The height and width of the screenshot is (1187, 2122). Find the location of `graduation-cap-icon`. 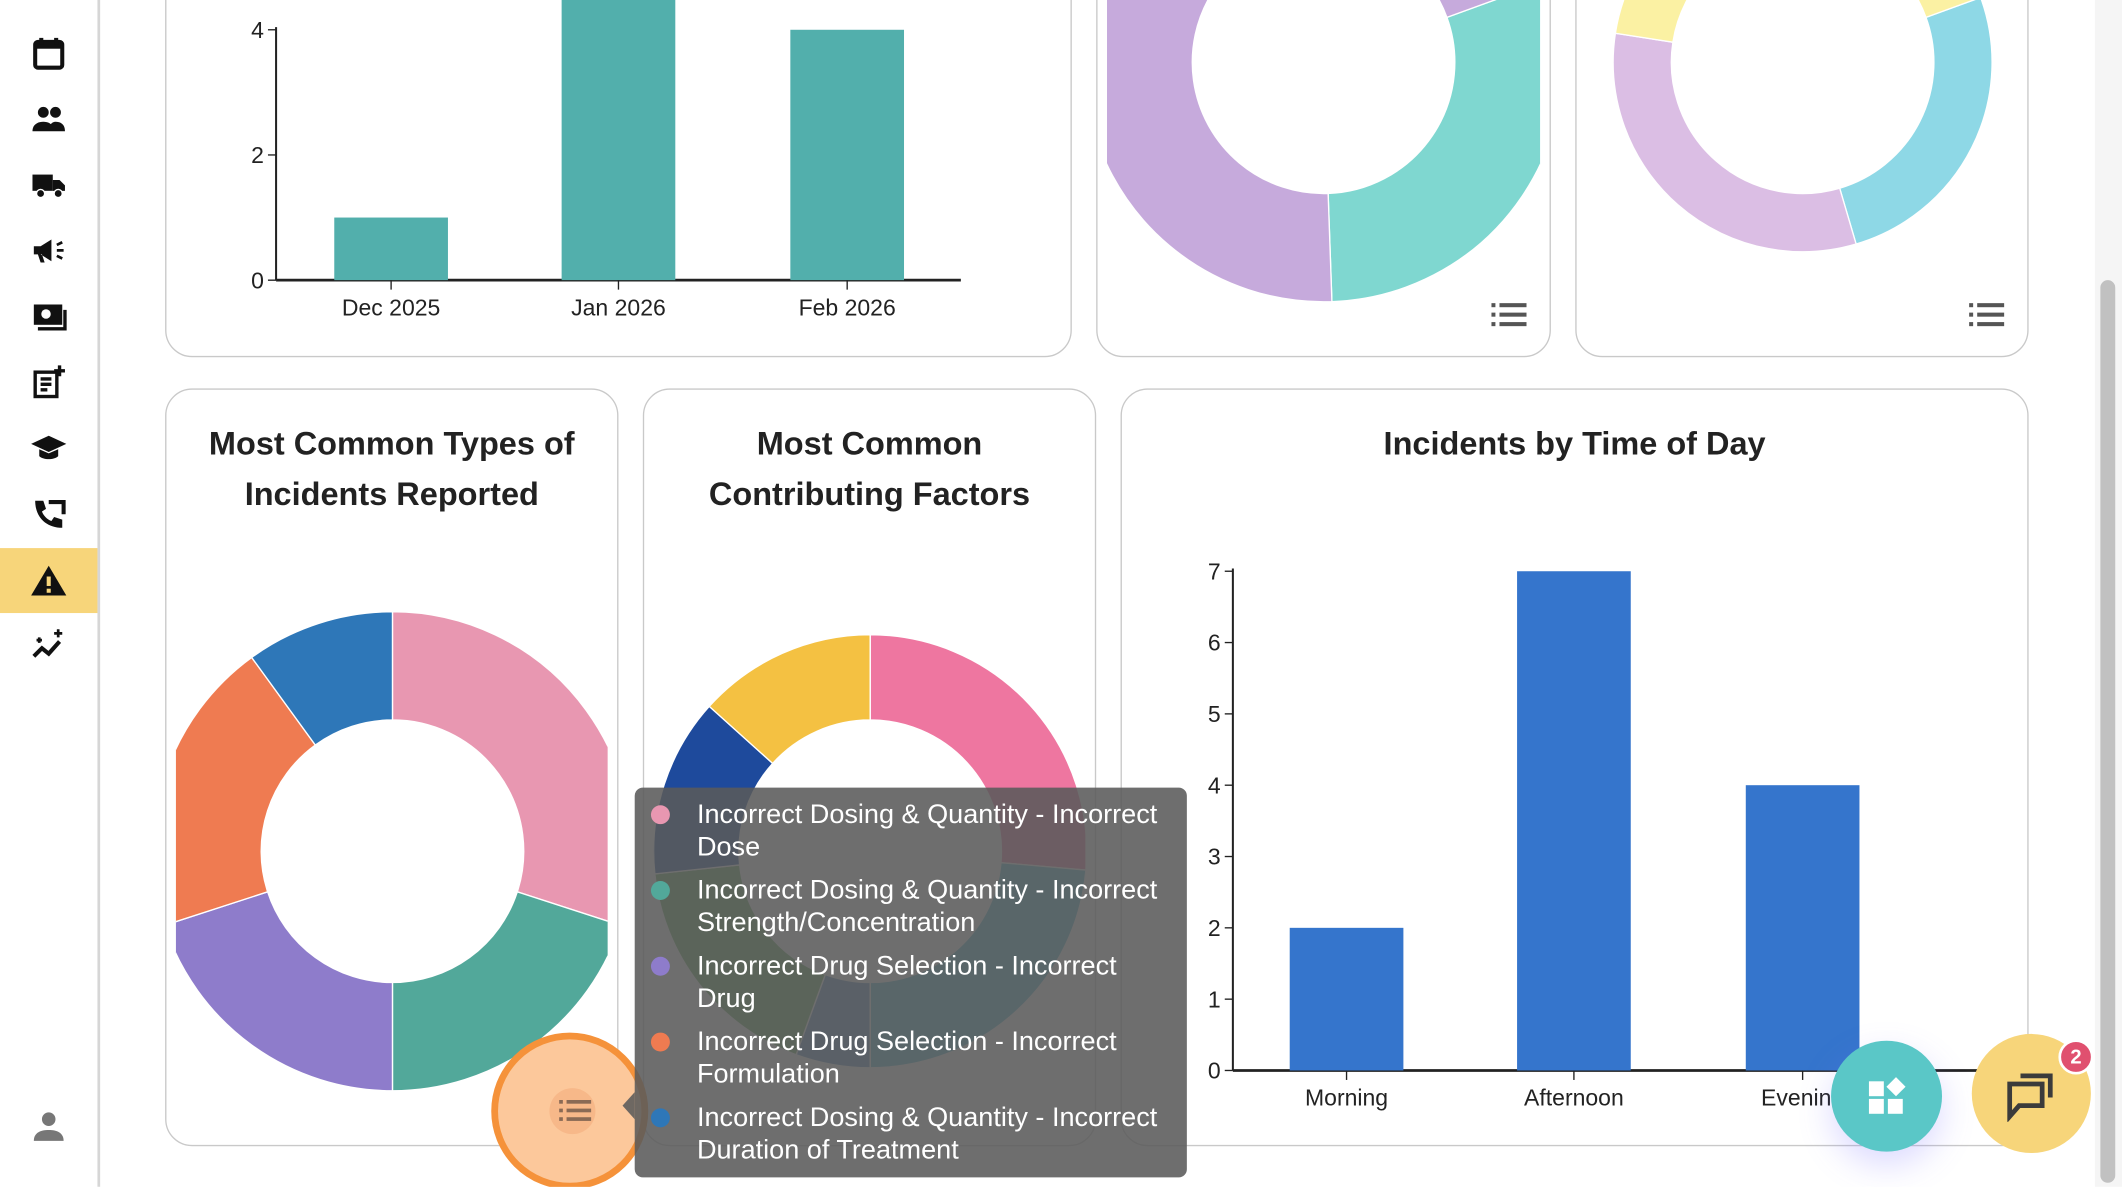

graduation-cap-icon is located at coordinates (49, 447).